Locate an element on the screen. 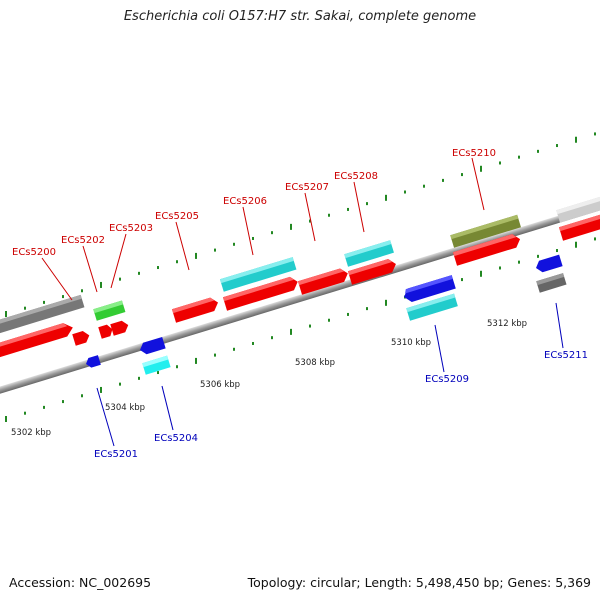 The height and width of the screenshot is (600, 600). gene-ECs5200-cog is located at coordinates (42, 319).